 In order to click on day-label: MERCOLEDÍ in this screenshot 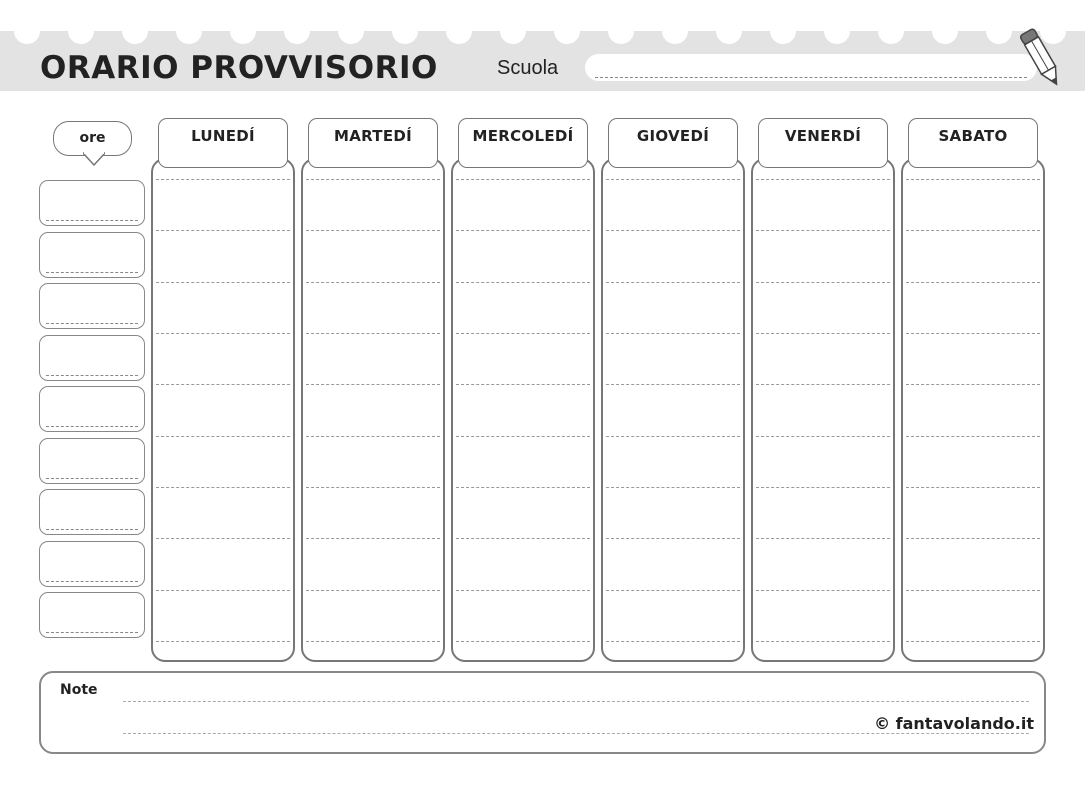, I will do `click(523, 136)`.